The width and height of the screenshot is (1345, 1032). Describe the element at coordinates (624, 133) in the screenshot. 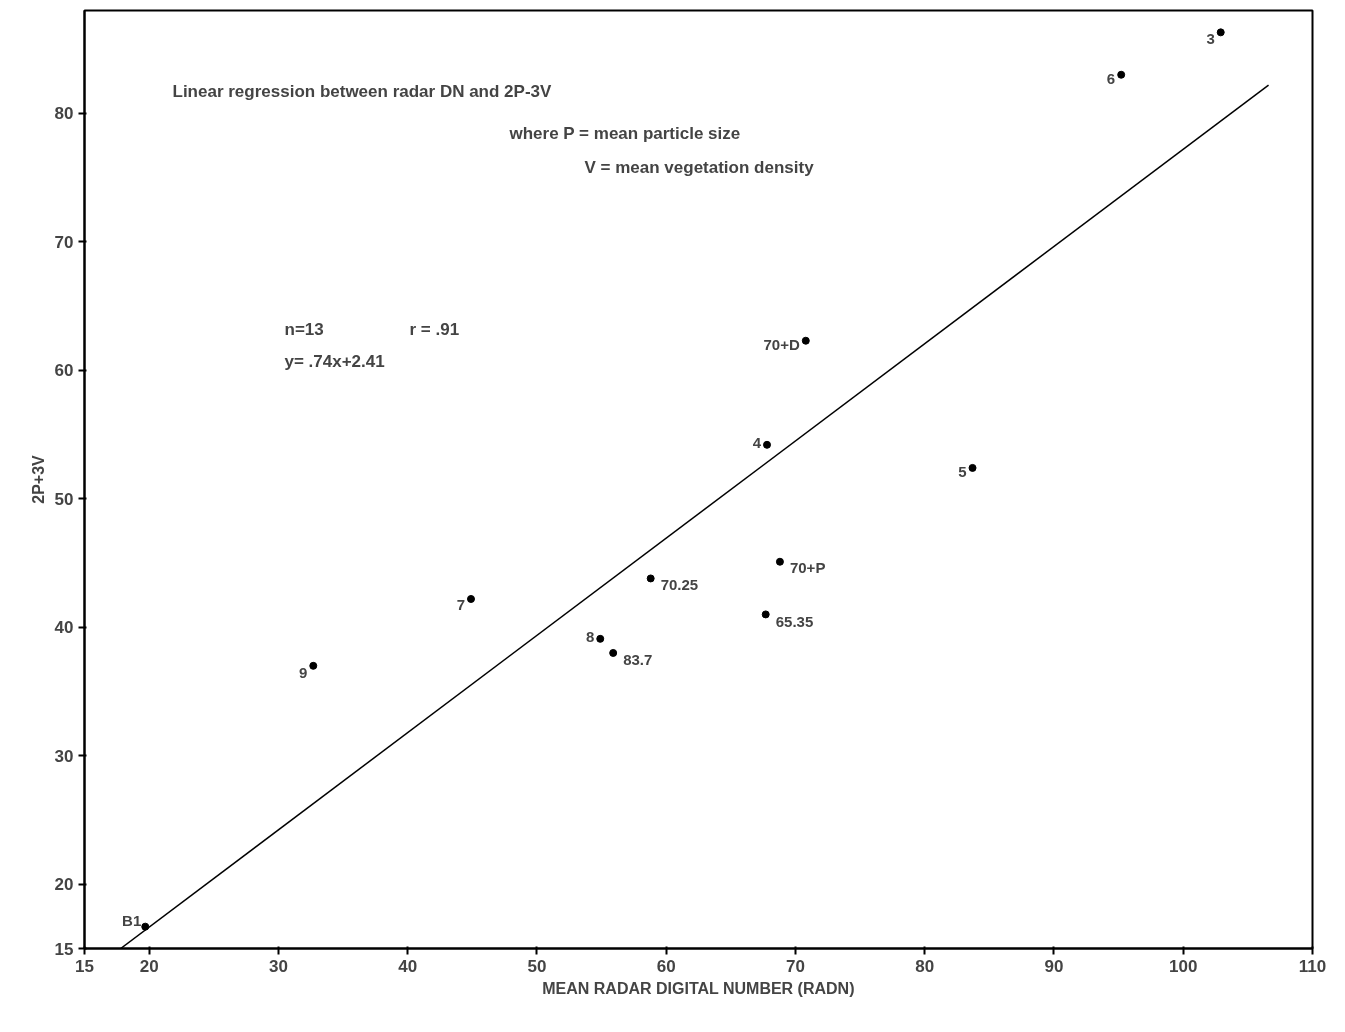

I see `annotation: where P = mean particle size` at that location.